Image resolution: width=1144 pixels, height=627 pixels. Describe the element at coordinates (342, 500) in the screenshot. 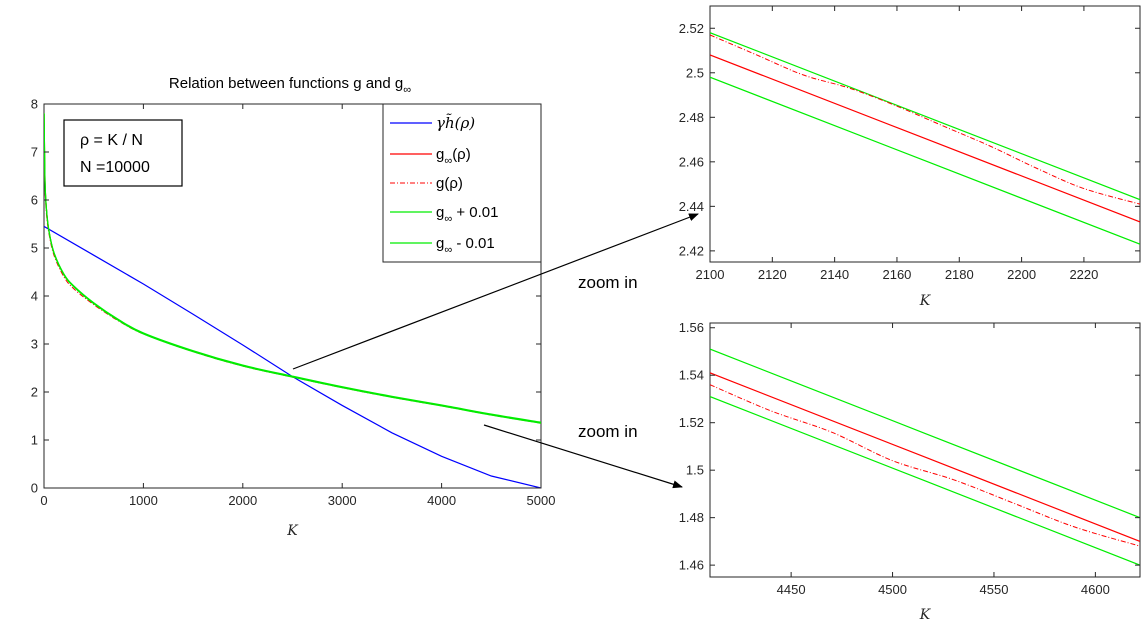

I see `x-tick-label: 3000` at that location.